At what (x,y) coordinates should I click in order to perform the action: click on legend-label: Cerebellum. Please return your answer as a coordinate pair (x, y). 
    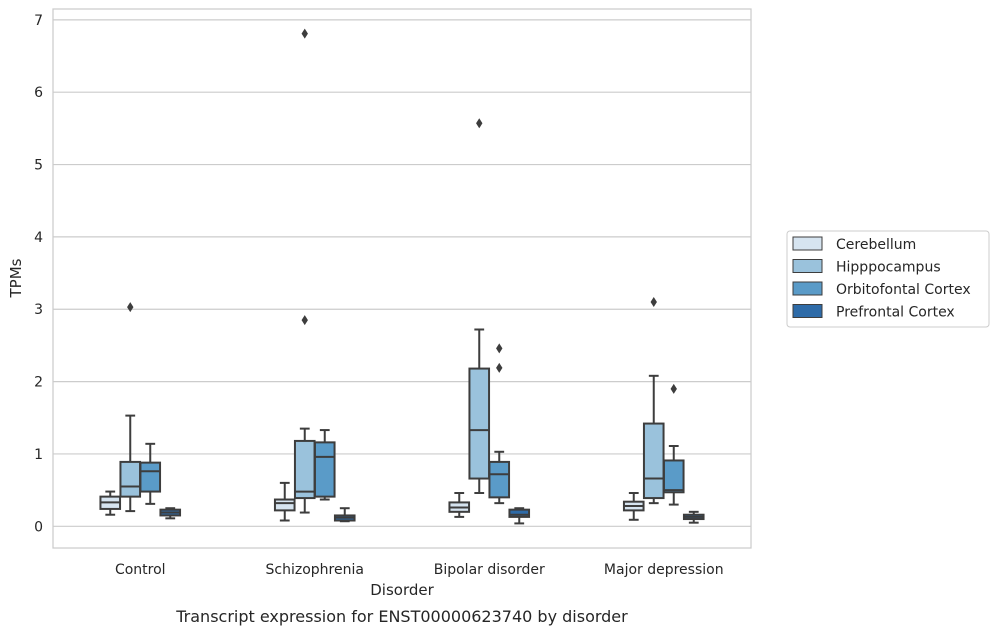
    Looking at the image, I should click on (876, 245).